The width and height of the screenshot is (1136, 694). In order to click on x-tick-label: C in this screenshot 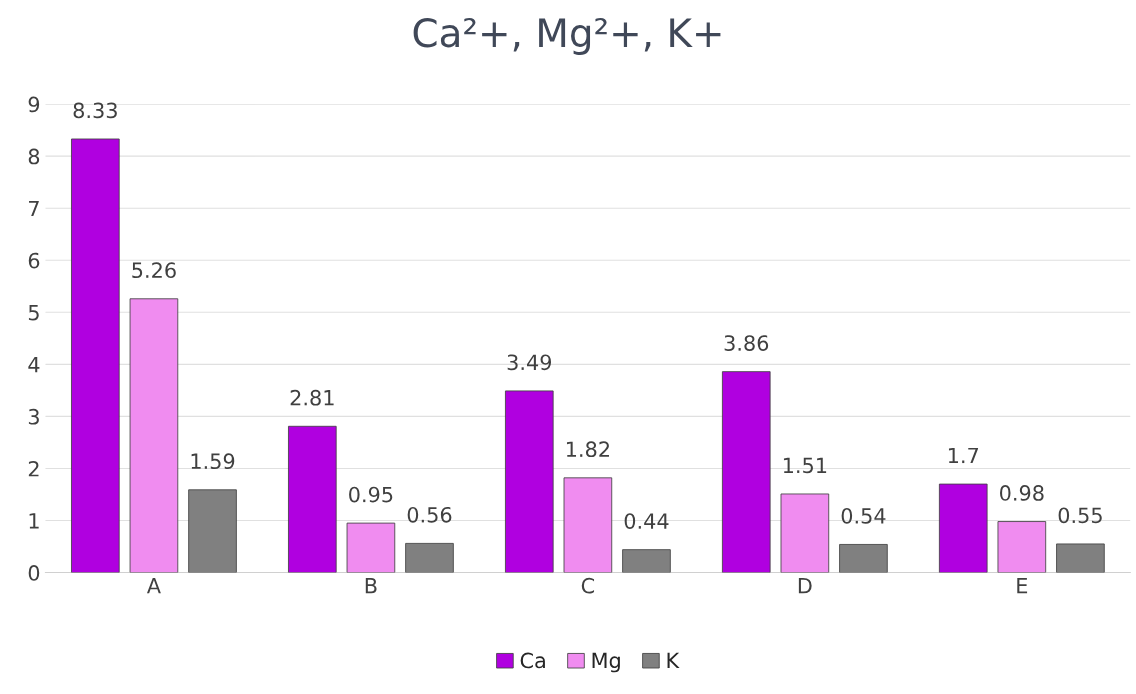, I will do `click(588, 585)`.